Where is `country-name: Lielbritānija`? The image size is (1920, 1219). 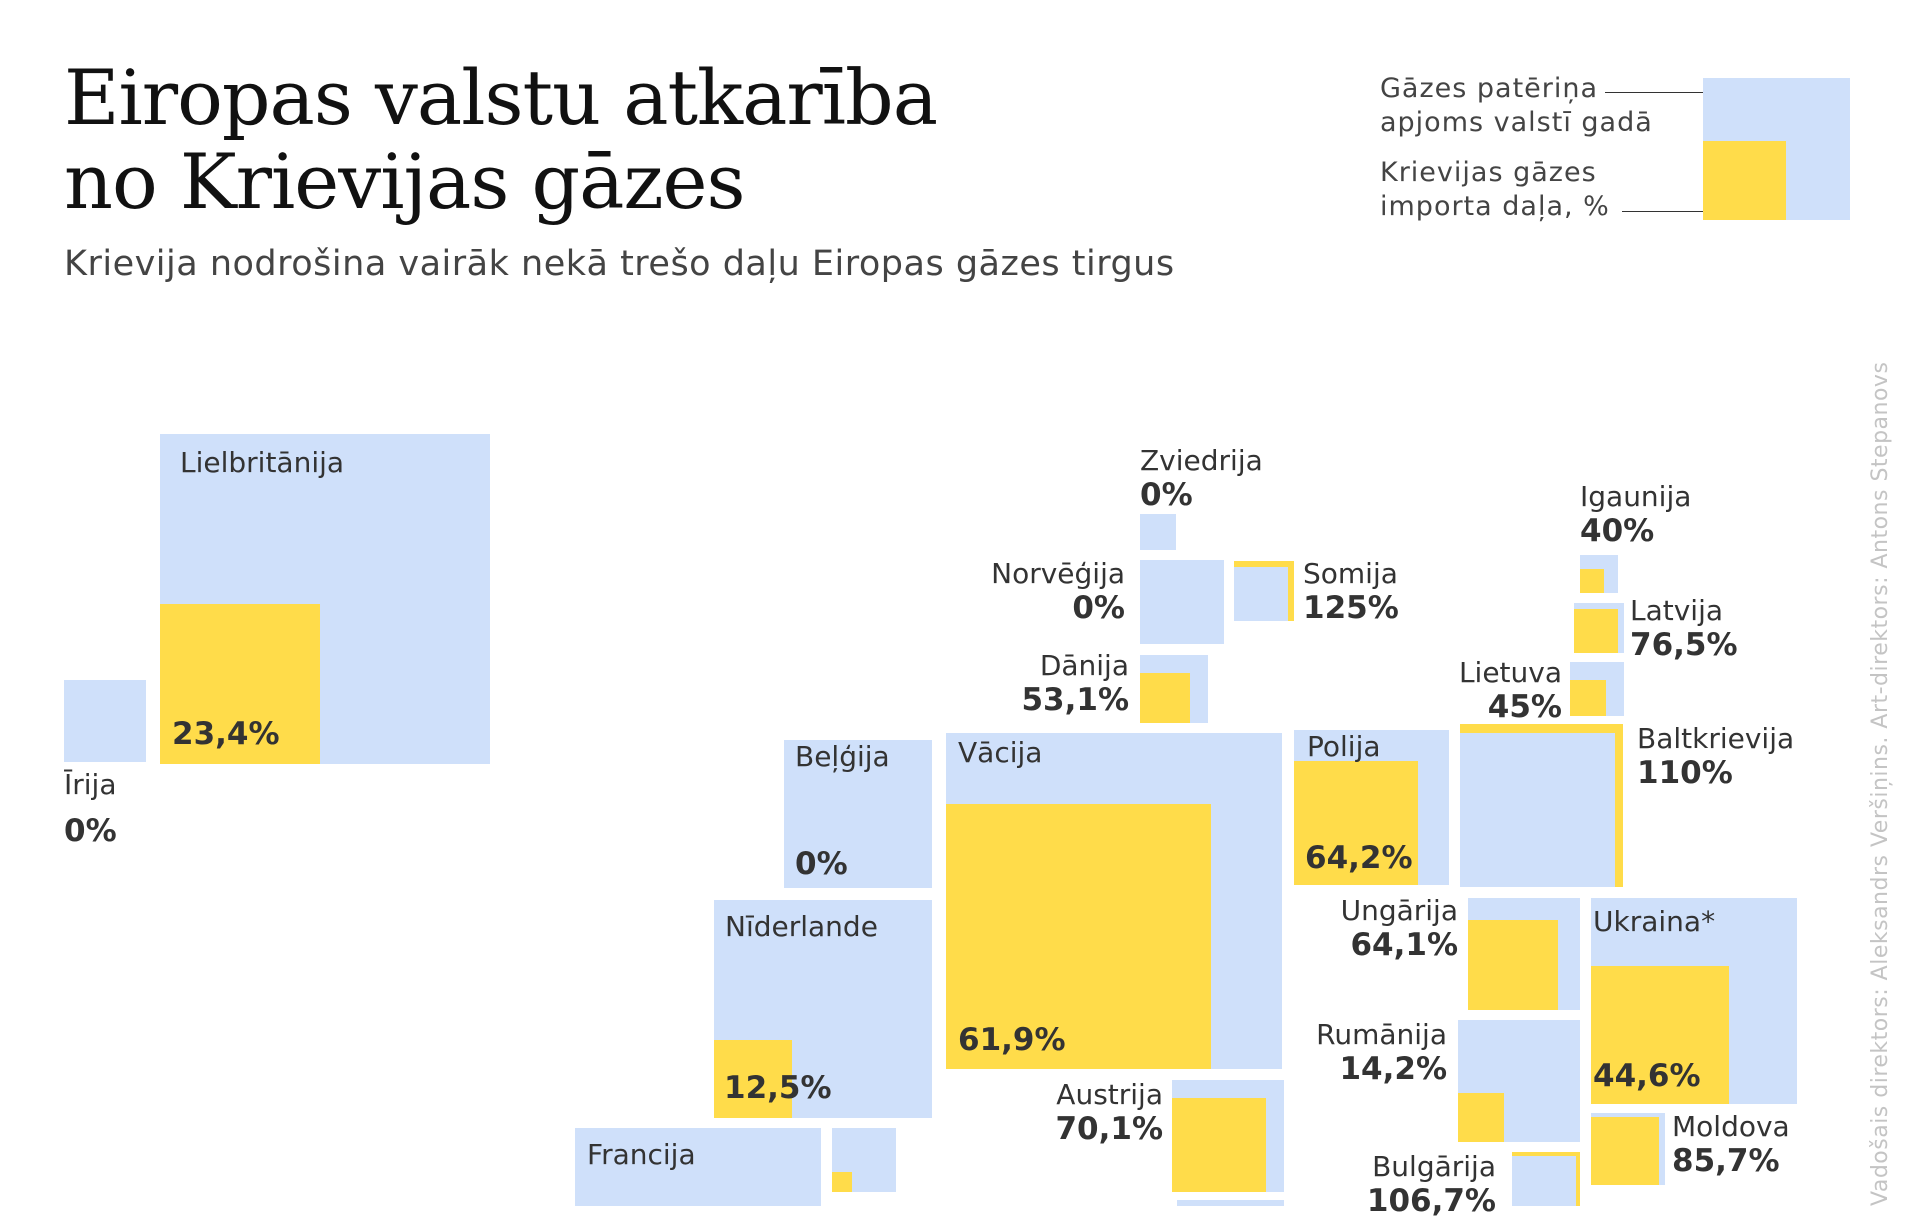
country-name: Lielbritānija is located at coordinates (262, 462).